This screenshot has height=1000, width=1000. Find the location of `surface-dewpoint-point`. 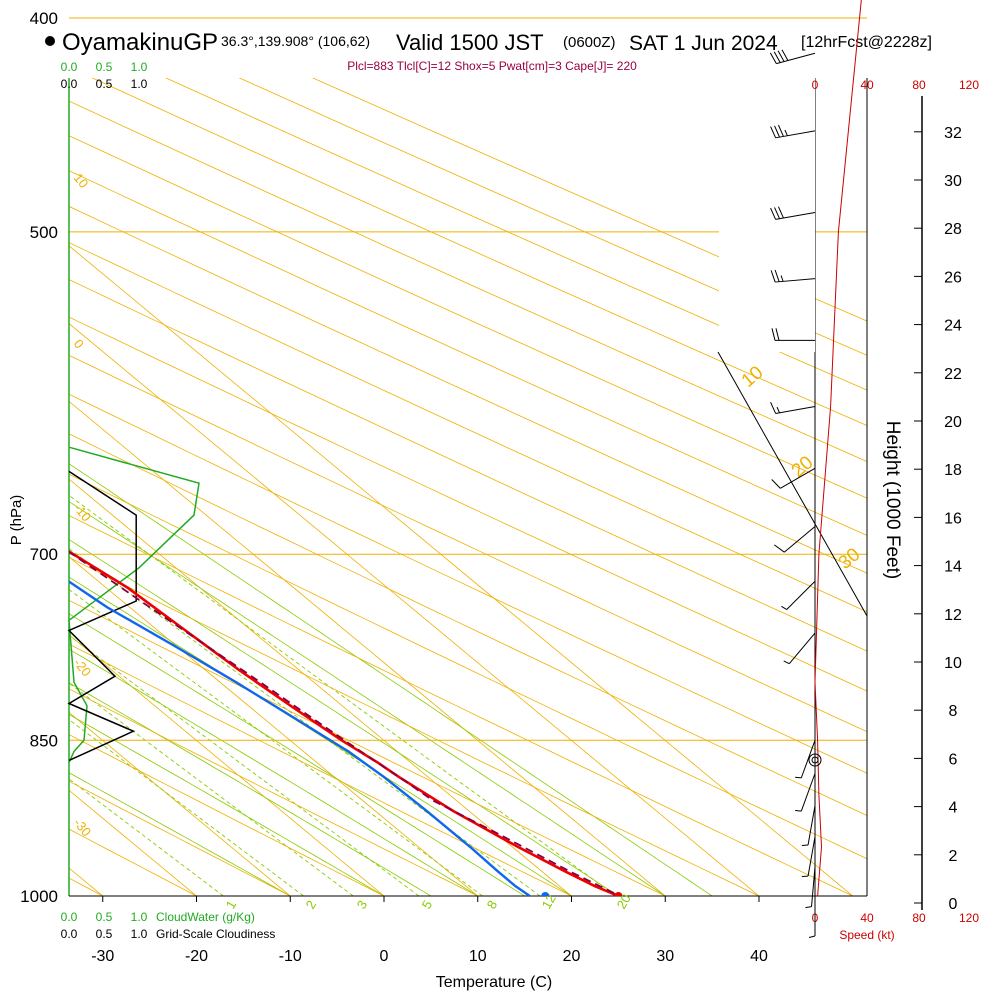

surface-dewpoint-point is located at coordinates (545, 894).